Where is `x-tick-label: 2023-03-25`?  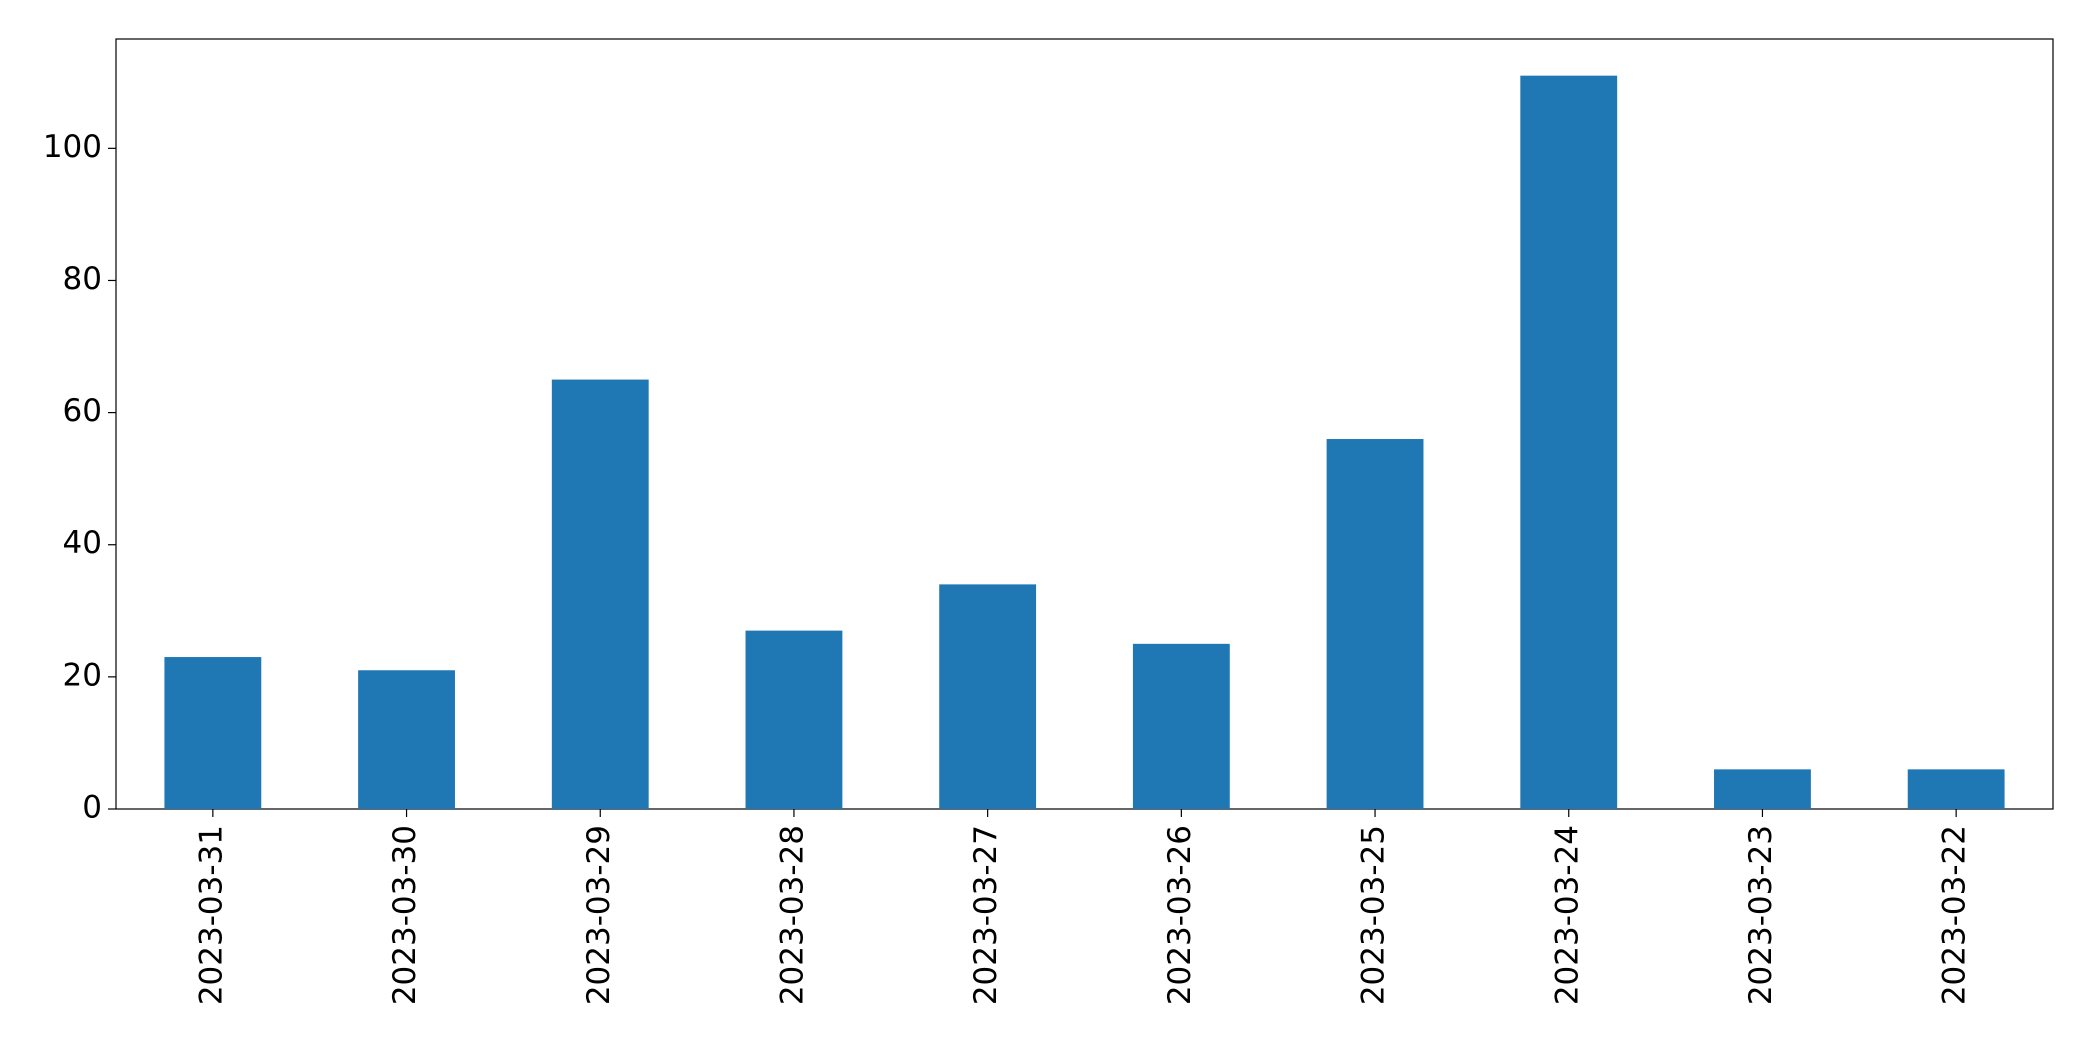
x-tick-label: 2023-03-25 is located at coordinates (1374, 915).